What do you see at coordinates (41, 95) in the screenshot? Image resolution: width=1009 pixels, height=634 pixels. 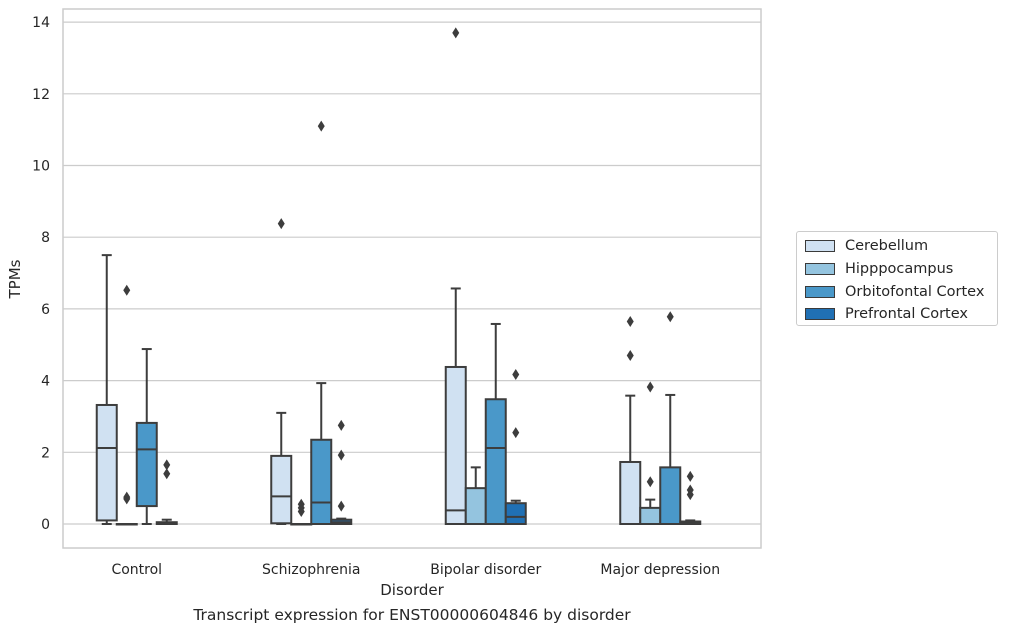 I see `y-tick-label: 12` at bounding box center [41, 95].